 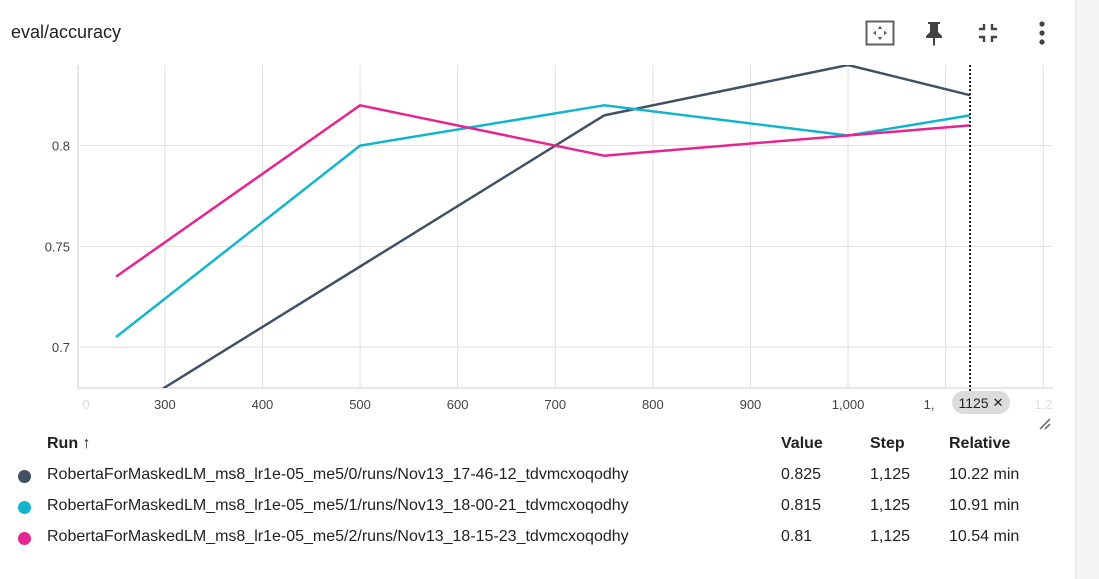 I want to click on selected-step-chip: 1125 ✕, so click(x=981, y=402).